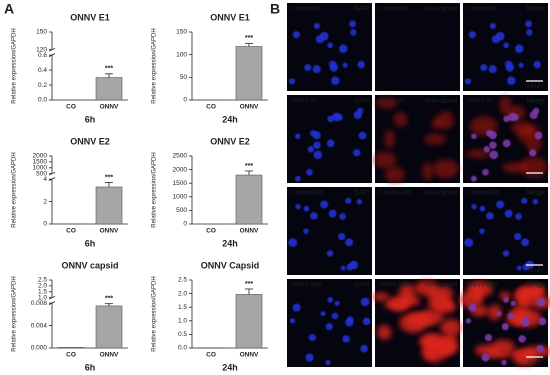 This screenshot has width=550, height=375. I want to click on panel-label: B, so click(275, 9).